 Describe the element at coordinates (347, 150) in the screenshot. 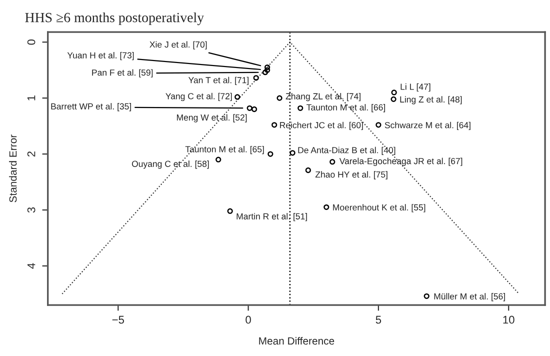

I see `annotation: De Anta-Diaz B et al. [40]` at that location.